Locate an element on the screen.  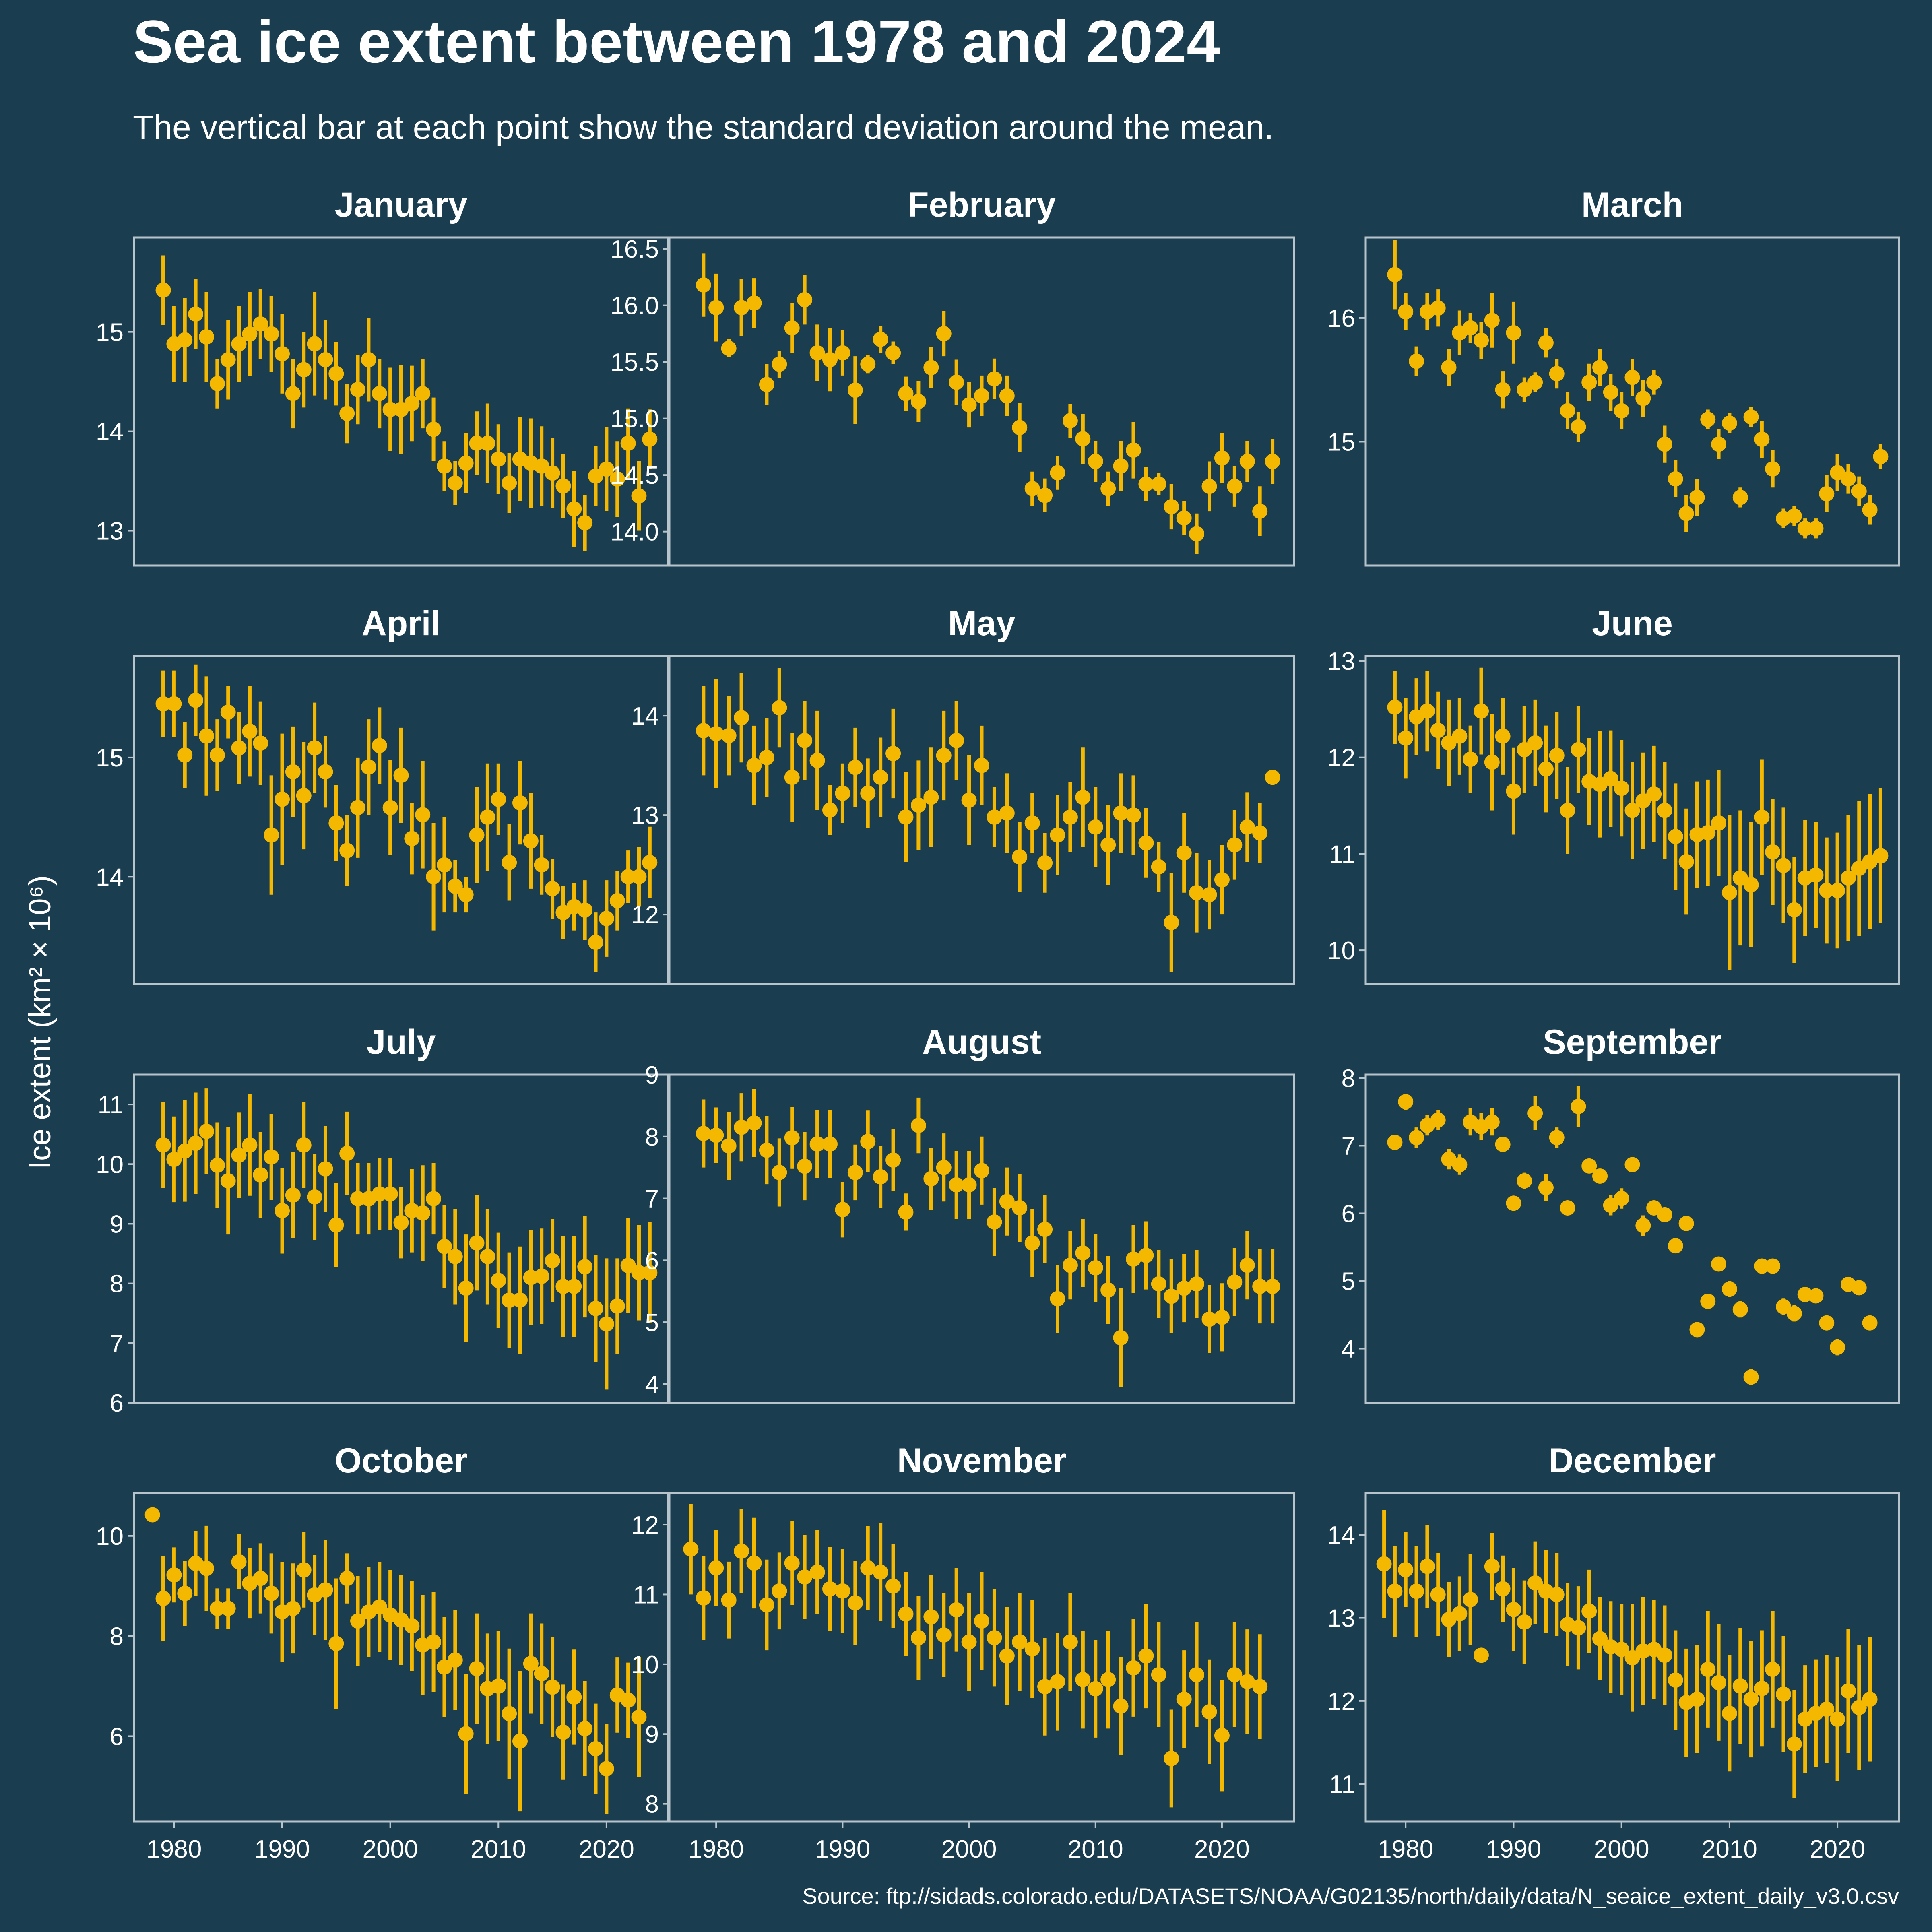
y-tick-label: 14 is located at coordinates (1341, 1535).